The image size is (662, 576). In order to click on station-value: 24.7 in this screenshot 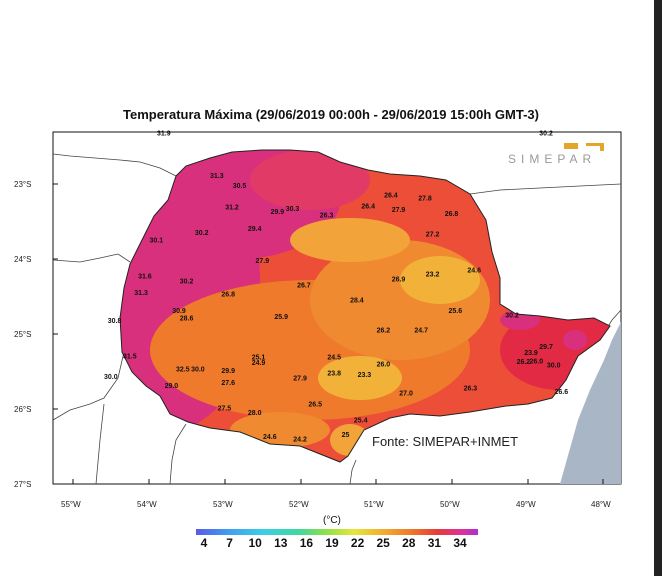, I will do `click(421, 331)`.